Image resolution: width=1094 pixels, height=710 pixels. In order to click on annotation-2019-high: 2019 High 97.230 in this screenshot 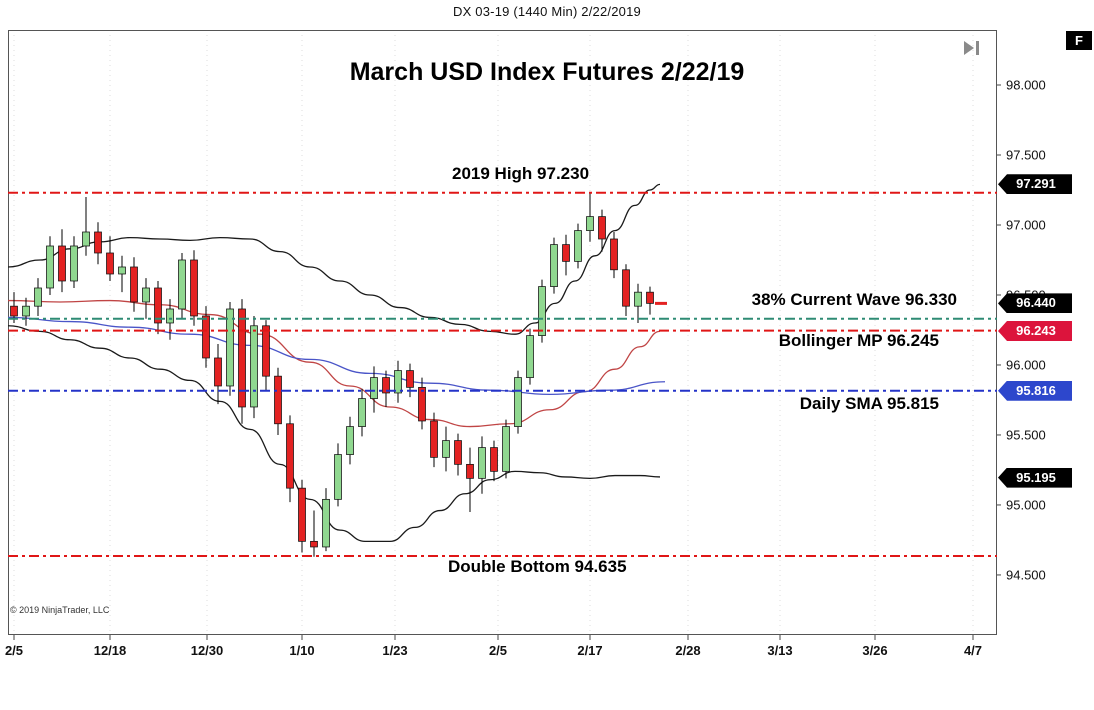, I will do `click(521, 173)`.